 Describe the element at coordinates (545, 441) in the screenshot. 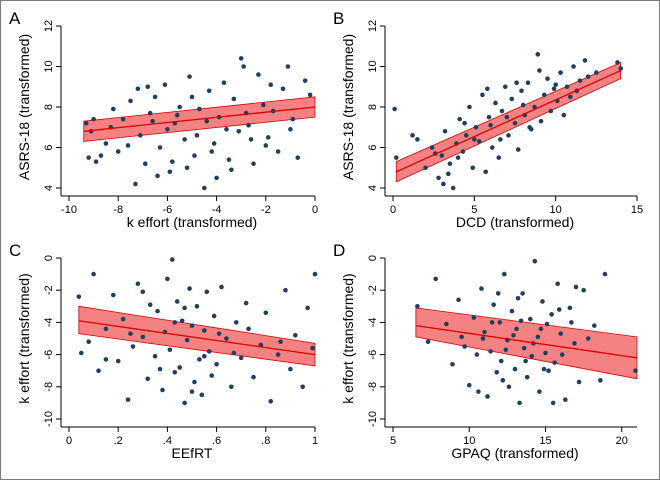

I see `x-tick-label-d: 15` at that location.